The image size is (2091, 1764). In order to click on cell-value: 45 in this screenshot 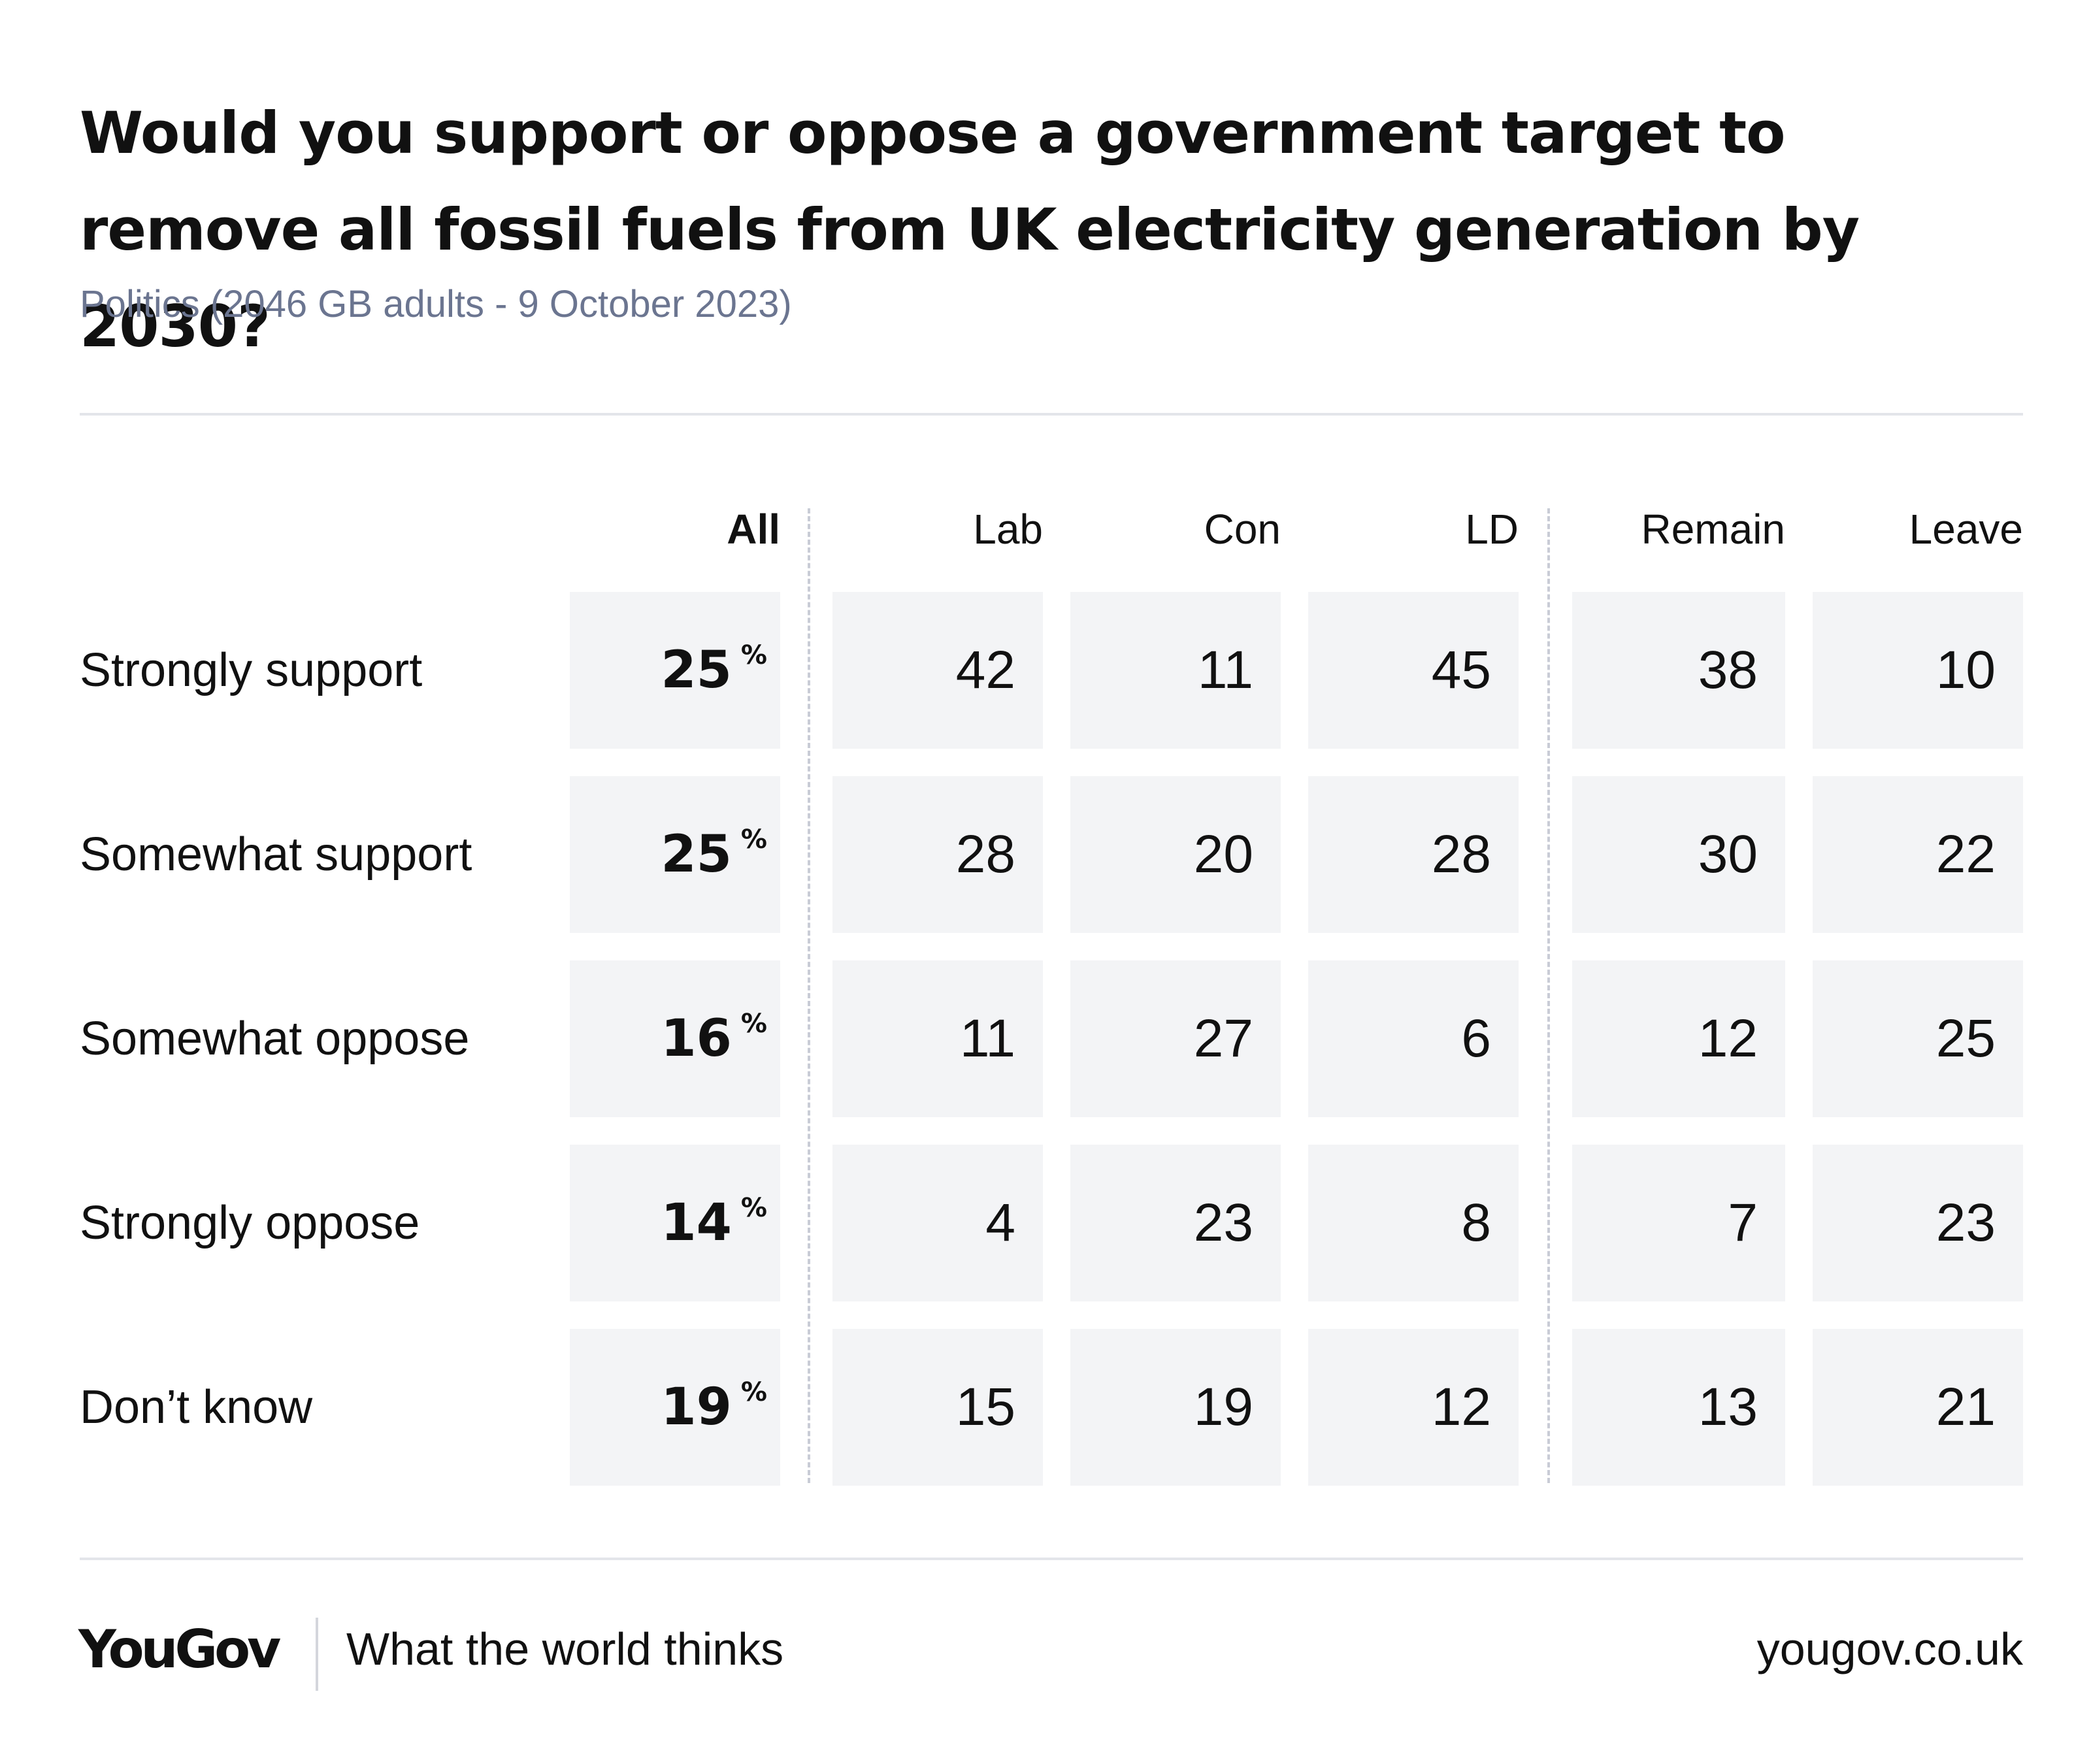, I will do `click(1461, 670)`.